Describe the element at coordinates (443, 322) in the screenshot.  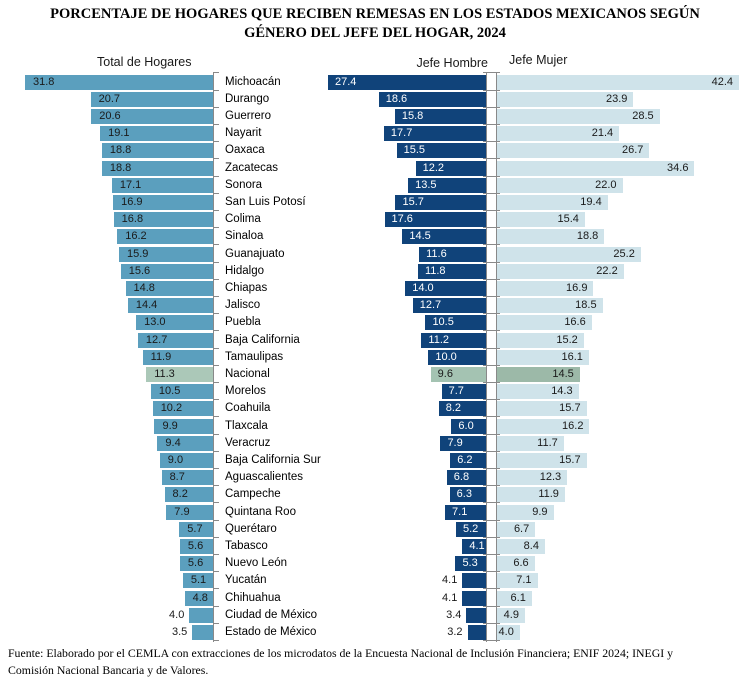
I see `hombre-value-label: 10.5` at that location.